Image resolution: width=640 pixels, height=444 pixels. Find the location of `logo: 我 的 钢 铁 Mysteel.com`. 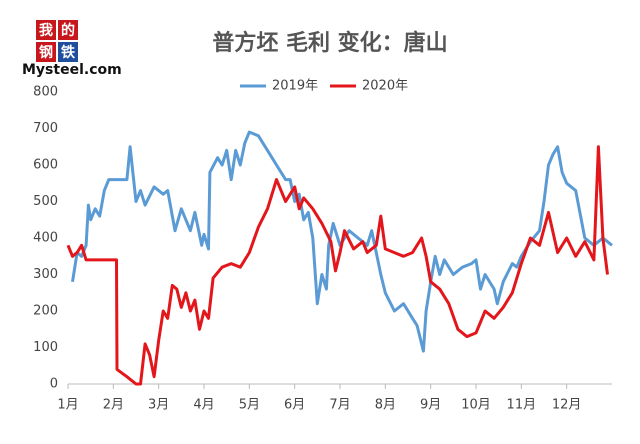

logo: 我 的 钢 铁 Mysteel.com is located at coordinates (72, 49).